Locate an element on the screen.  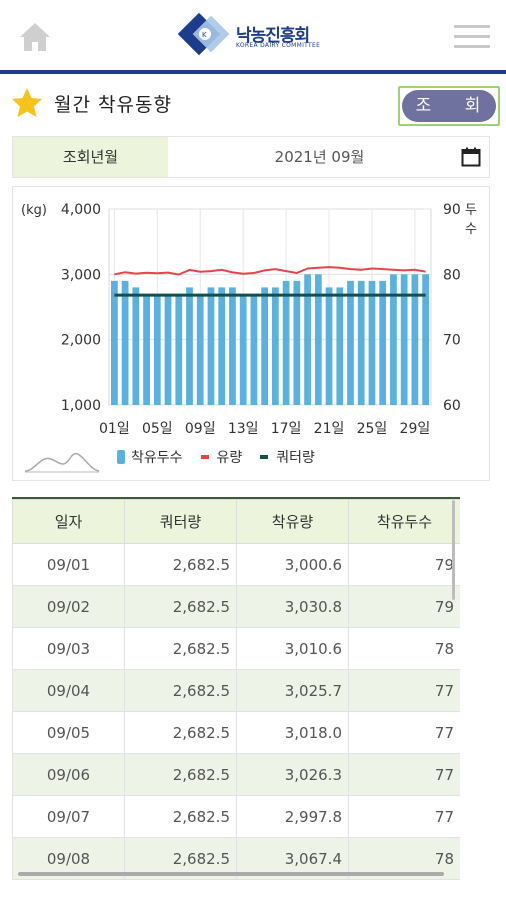
legend-label: 유량 is located at coordinates (229, 458).